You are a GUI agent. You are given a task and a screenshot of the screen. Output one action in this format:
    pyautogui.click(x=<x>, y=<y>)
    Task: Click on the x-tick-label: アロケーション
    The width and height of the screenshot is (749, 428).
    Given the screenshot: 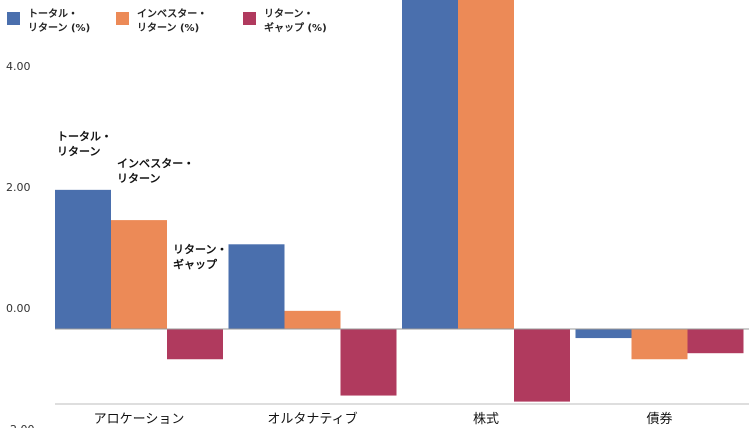 What is the action you would take?
    pyautogui.click(x=139, y=419)
    